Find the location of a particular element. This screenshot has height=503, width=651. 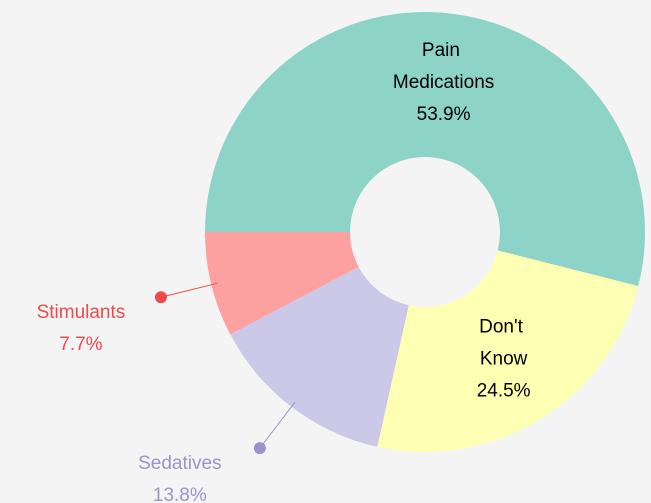

value-label: 53.9% is located at coordinates (444, 114).